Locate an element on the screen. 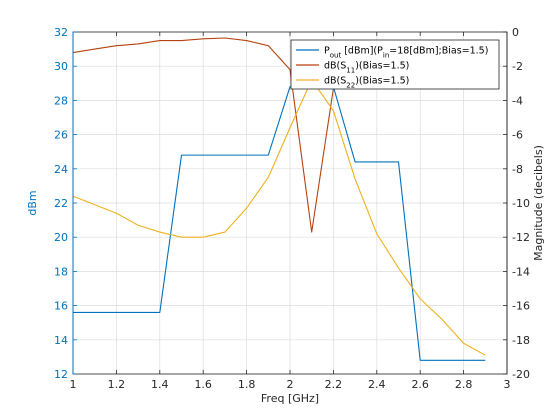 This screenshot has width=560, height=420. legend-entry-0: Pout [dBm](Pin=18[dBm];Bias=1.5) is located at coordinates (406, 53).